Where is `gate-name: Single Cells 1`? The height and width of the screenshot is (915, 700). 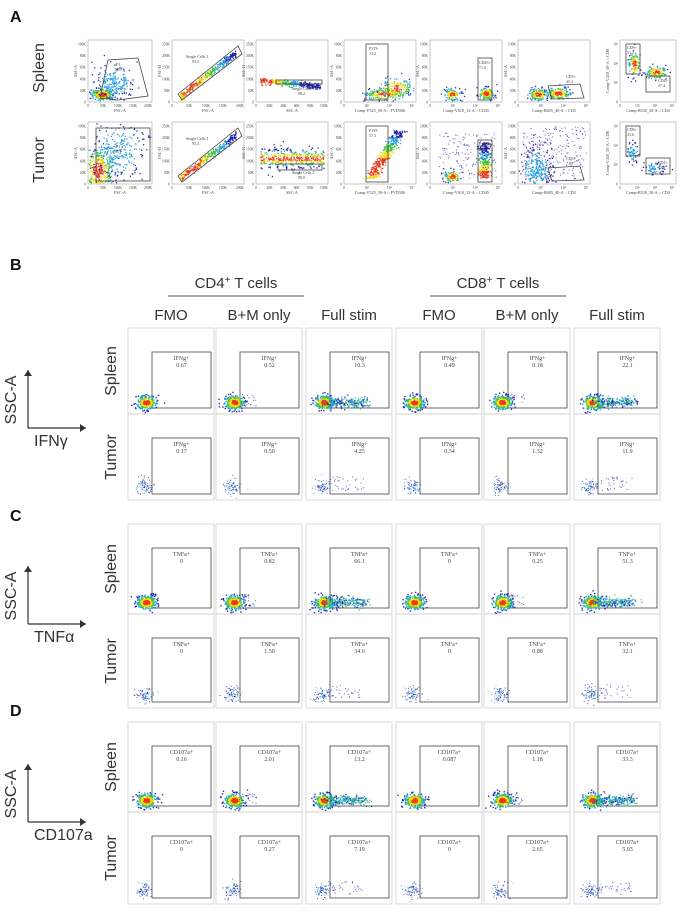
gate-name: Single Cells 1 is located at coordinates (197, 138).